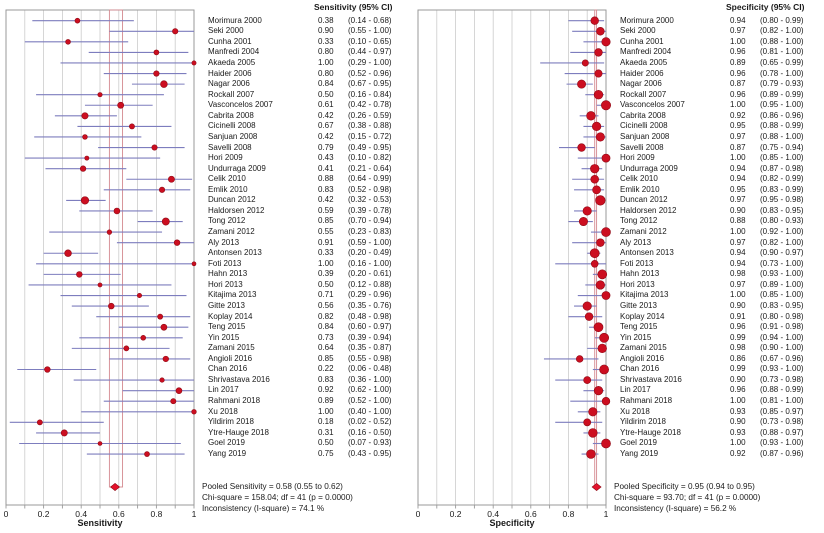  Describe the element at coordinates (738, 253) in the screenshot. I see `estimate-value: 0.94` at that location.